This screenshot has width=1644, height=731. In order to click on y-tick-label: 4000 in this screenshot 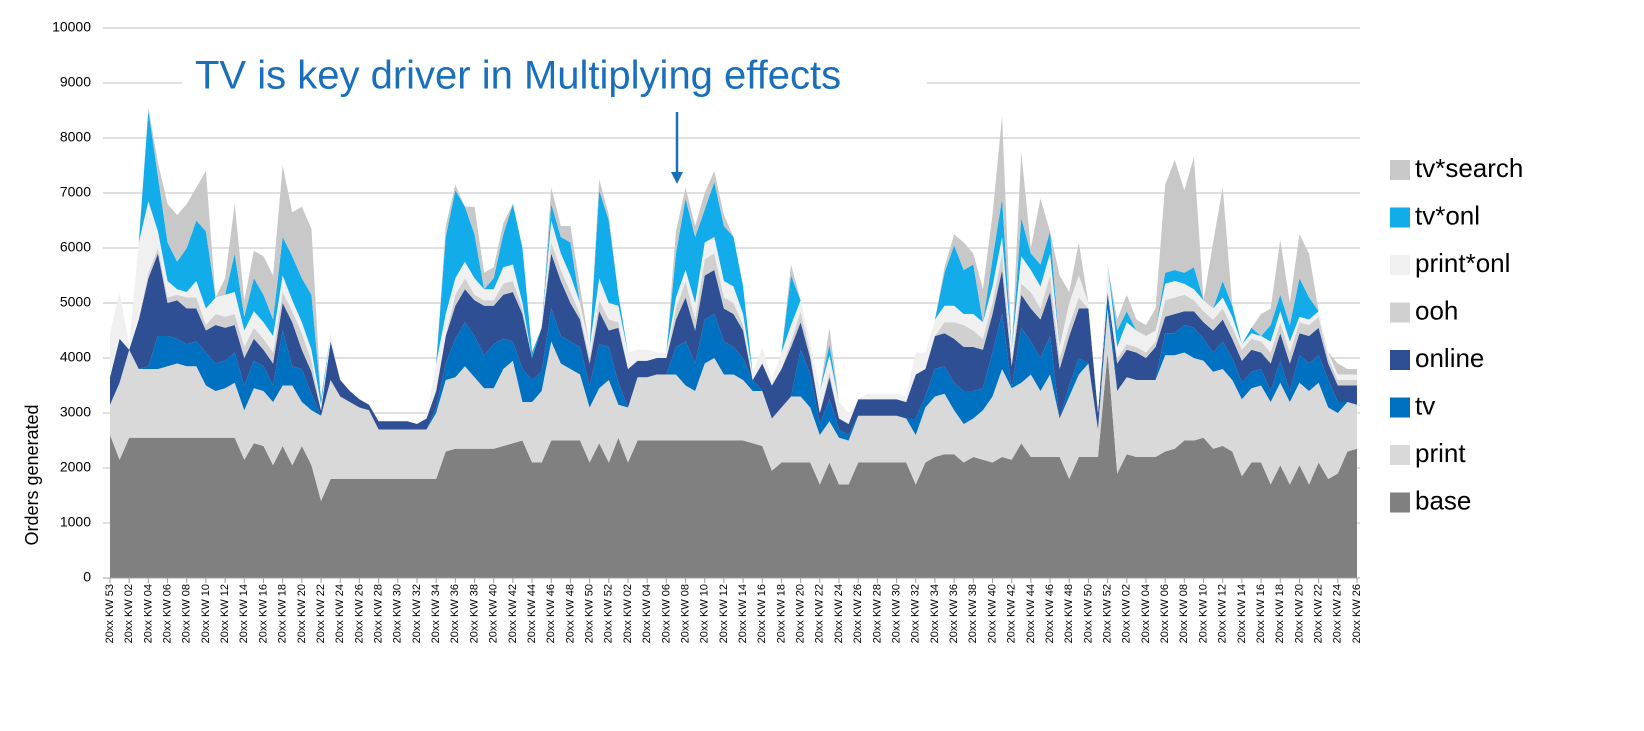, I will do `click(75, 357)`.